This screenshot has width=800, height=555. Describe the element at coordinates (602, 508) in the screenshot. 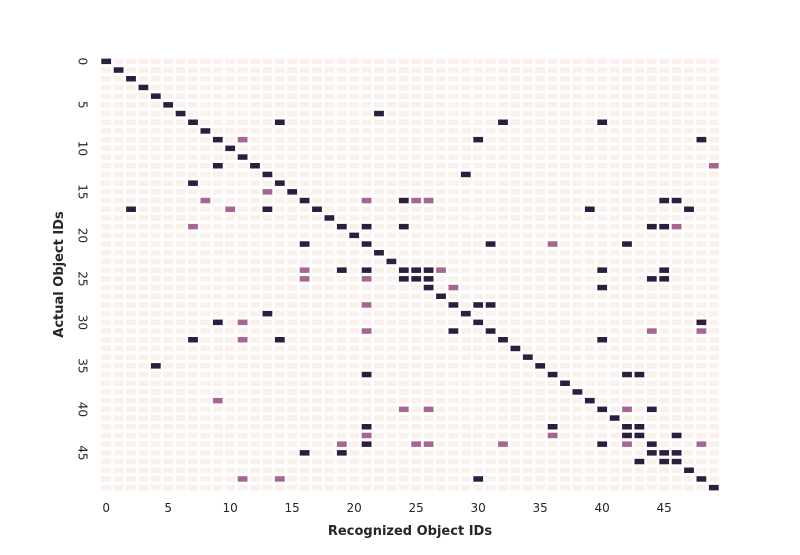

I see `x-tick-label: 40` at that location.